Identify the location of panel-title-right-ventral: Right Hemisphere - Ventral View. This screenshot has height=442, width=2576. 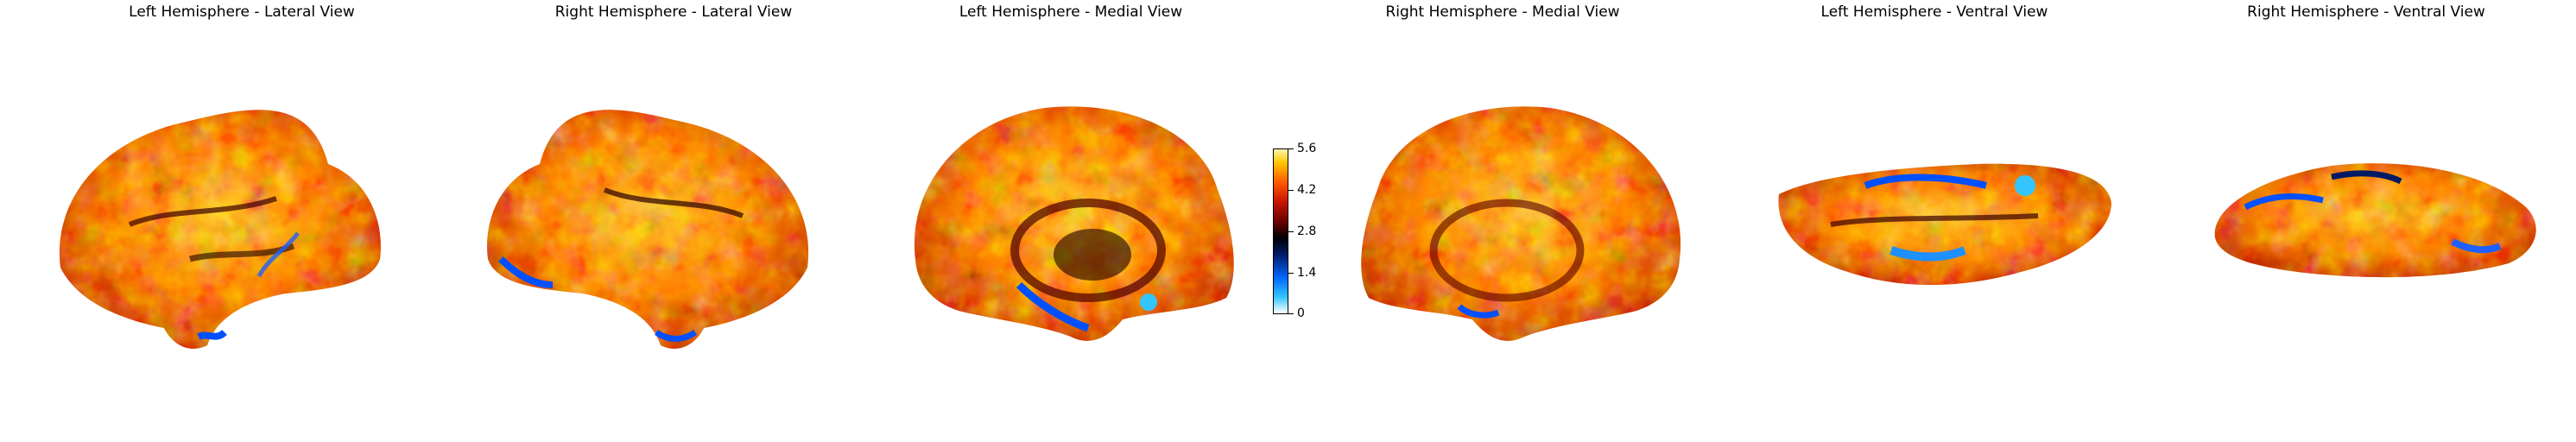
(2366, 12).